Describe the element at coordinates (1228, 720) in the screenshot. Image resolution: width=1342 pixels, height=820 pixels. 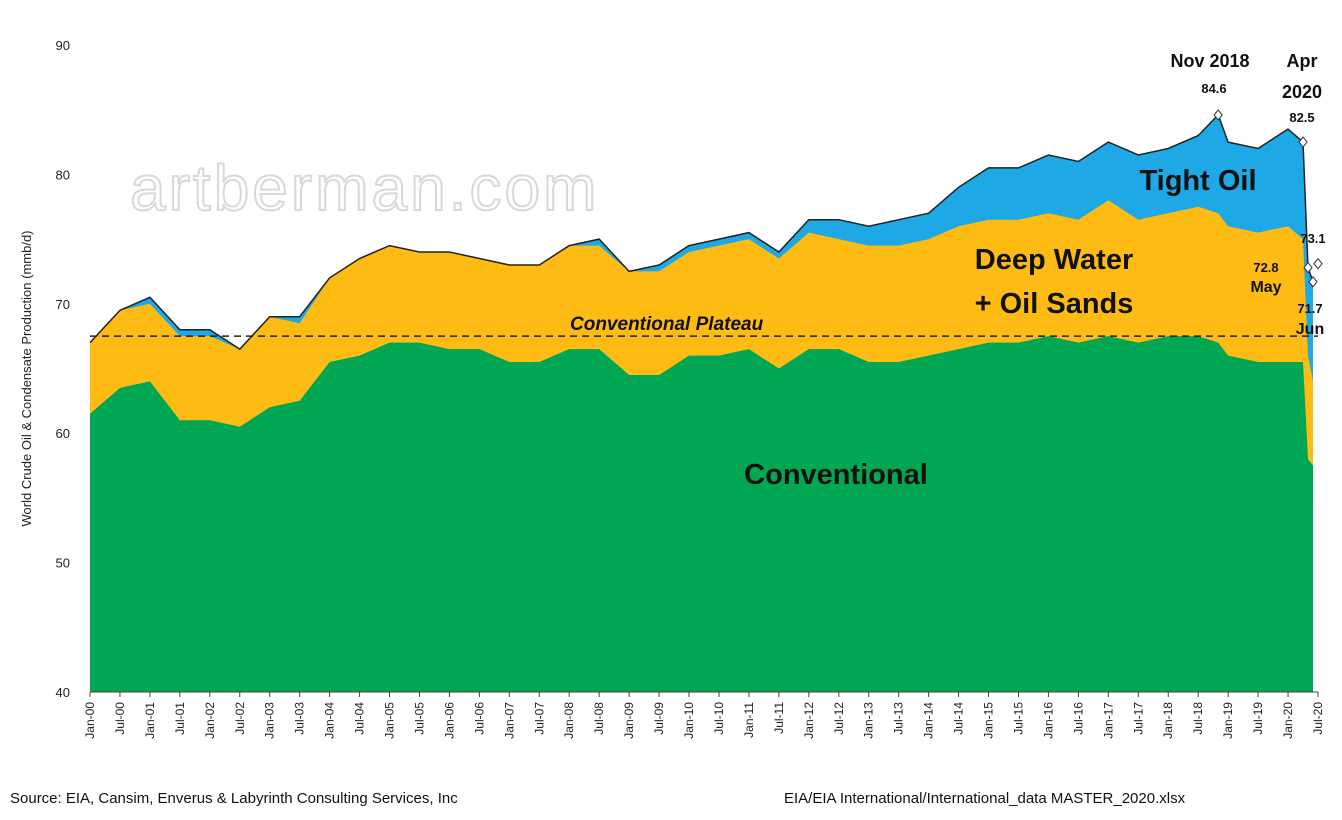
I see `x-tick-label: Jan-19` at that location.